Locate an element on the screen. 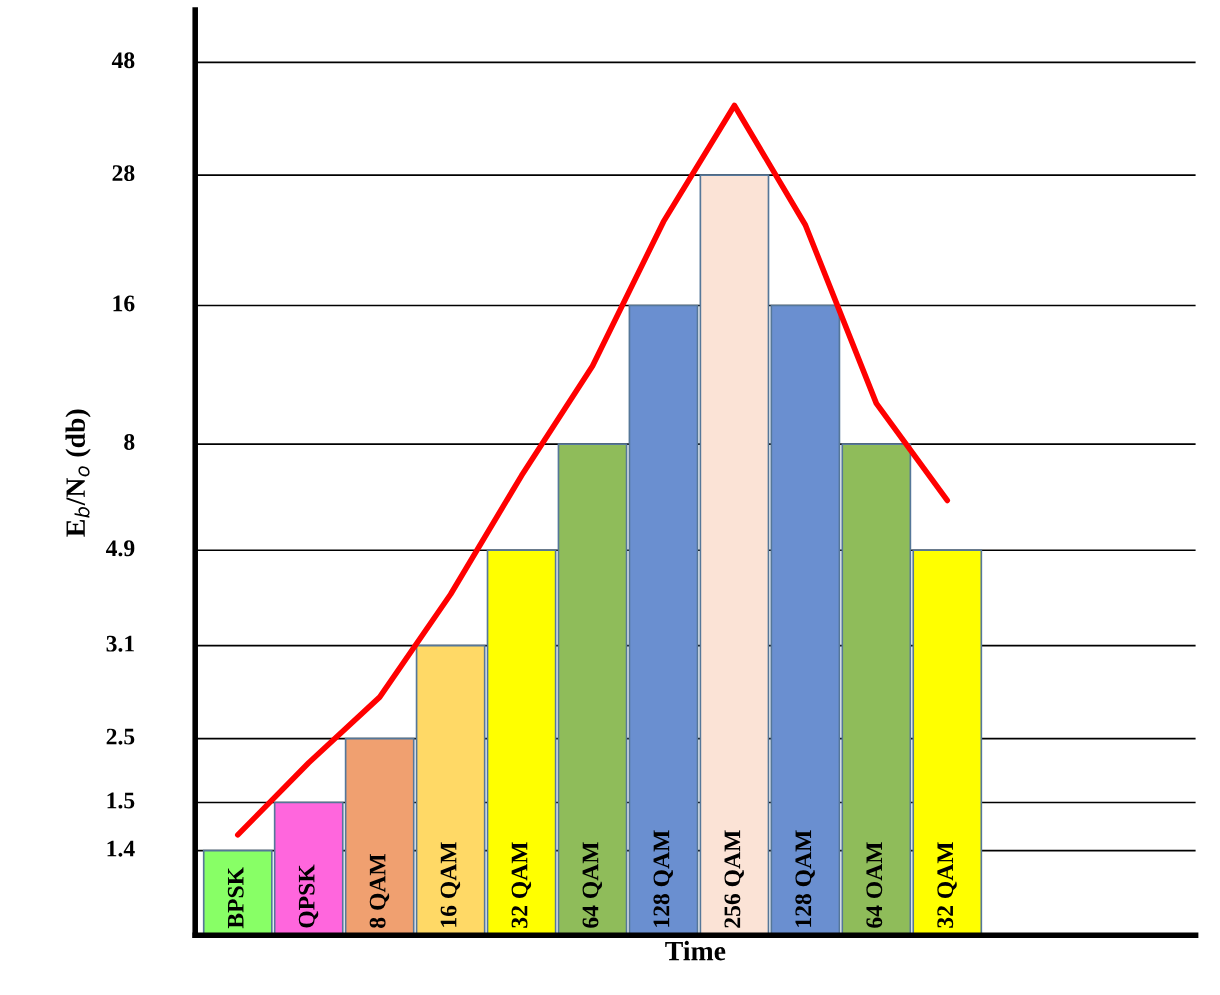 The image size is (1220, 995). x-tick-label: BPSK is located at coordinates (235, 898).